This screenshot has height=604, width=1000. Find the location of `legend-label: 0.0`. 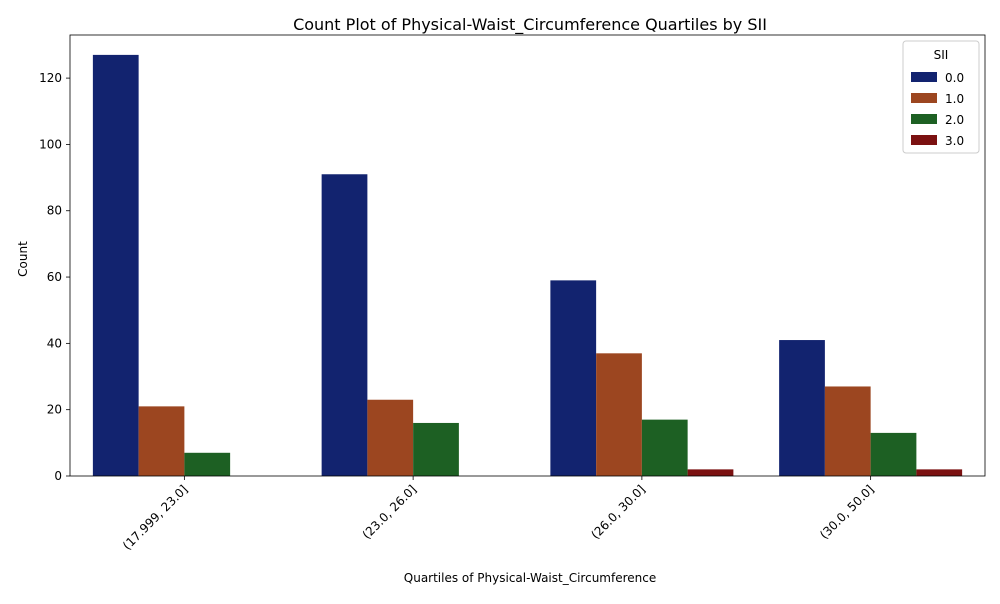

legend-label: 0.0 is located at coordinates (954, 78).